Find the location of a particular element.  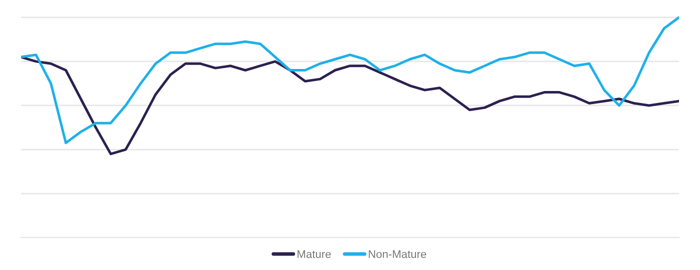

legend-label: Non-Mature is located at coordinates (397, 254).